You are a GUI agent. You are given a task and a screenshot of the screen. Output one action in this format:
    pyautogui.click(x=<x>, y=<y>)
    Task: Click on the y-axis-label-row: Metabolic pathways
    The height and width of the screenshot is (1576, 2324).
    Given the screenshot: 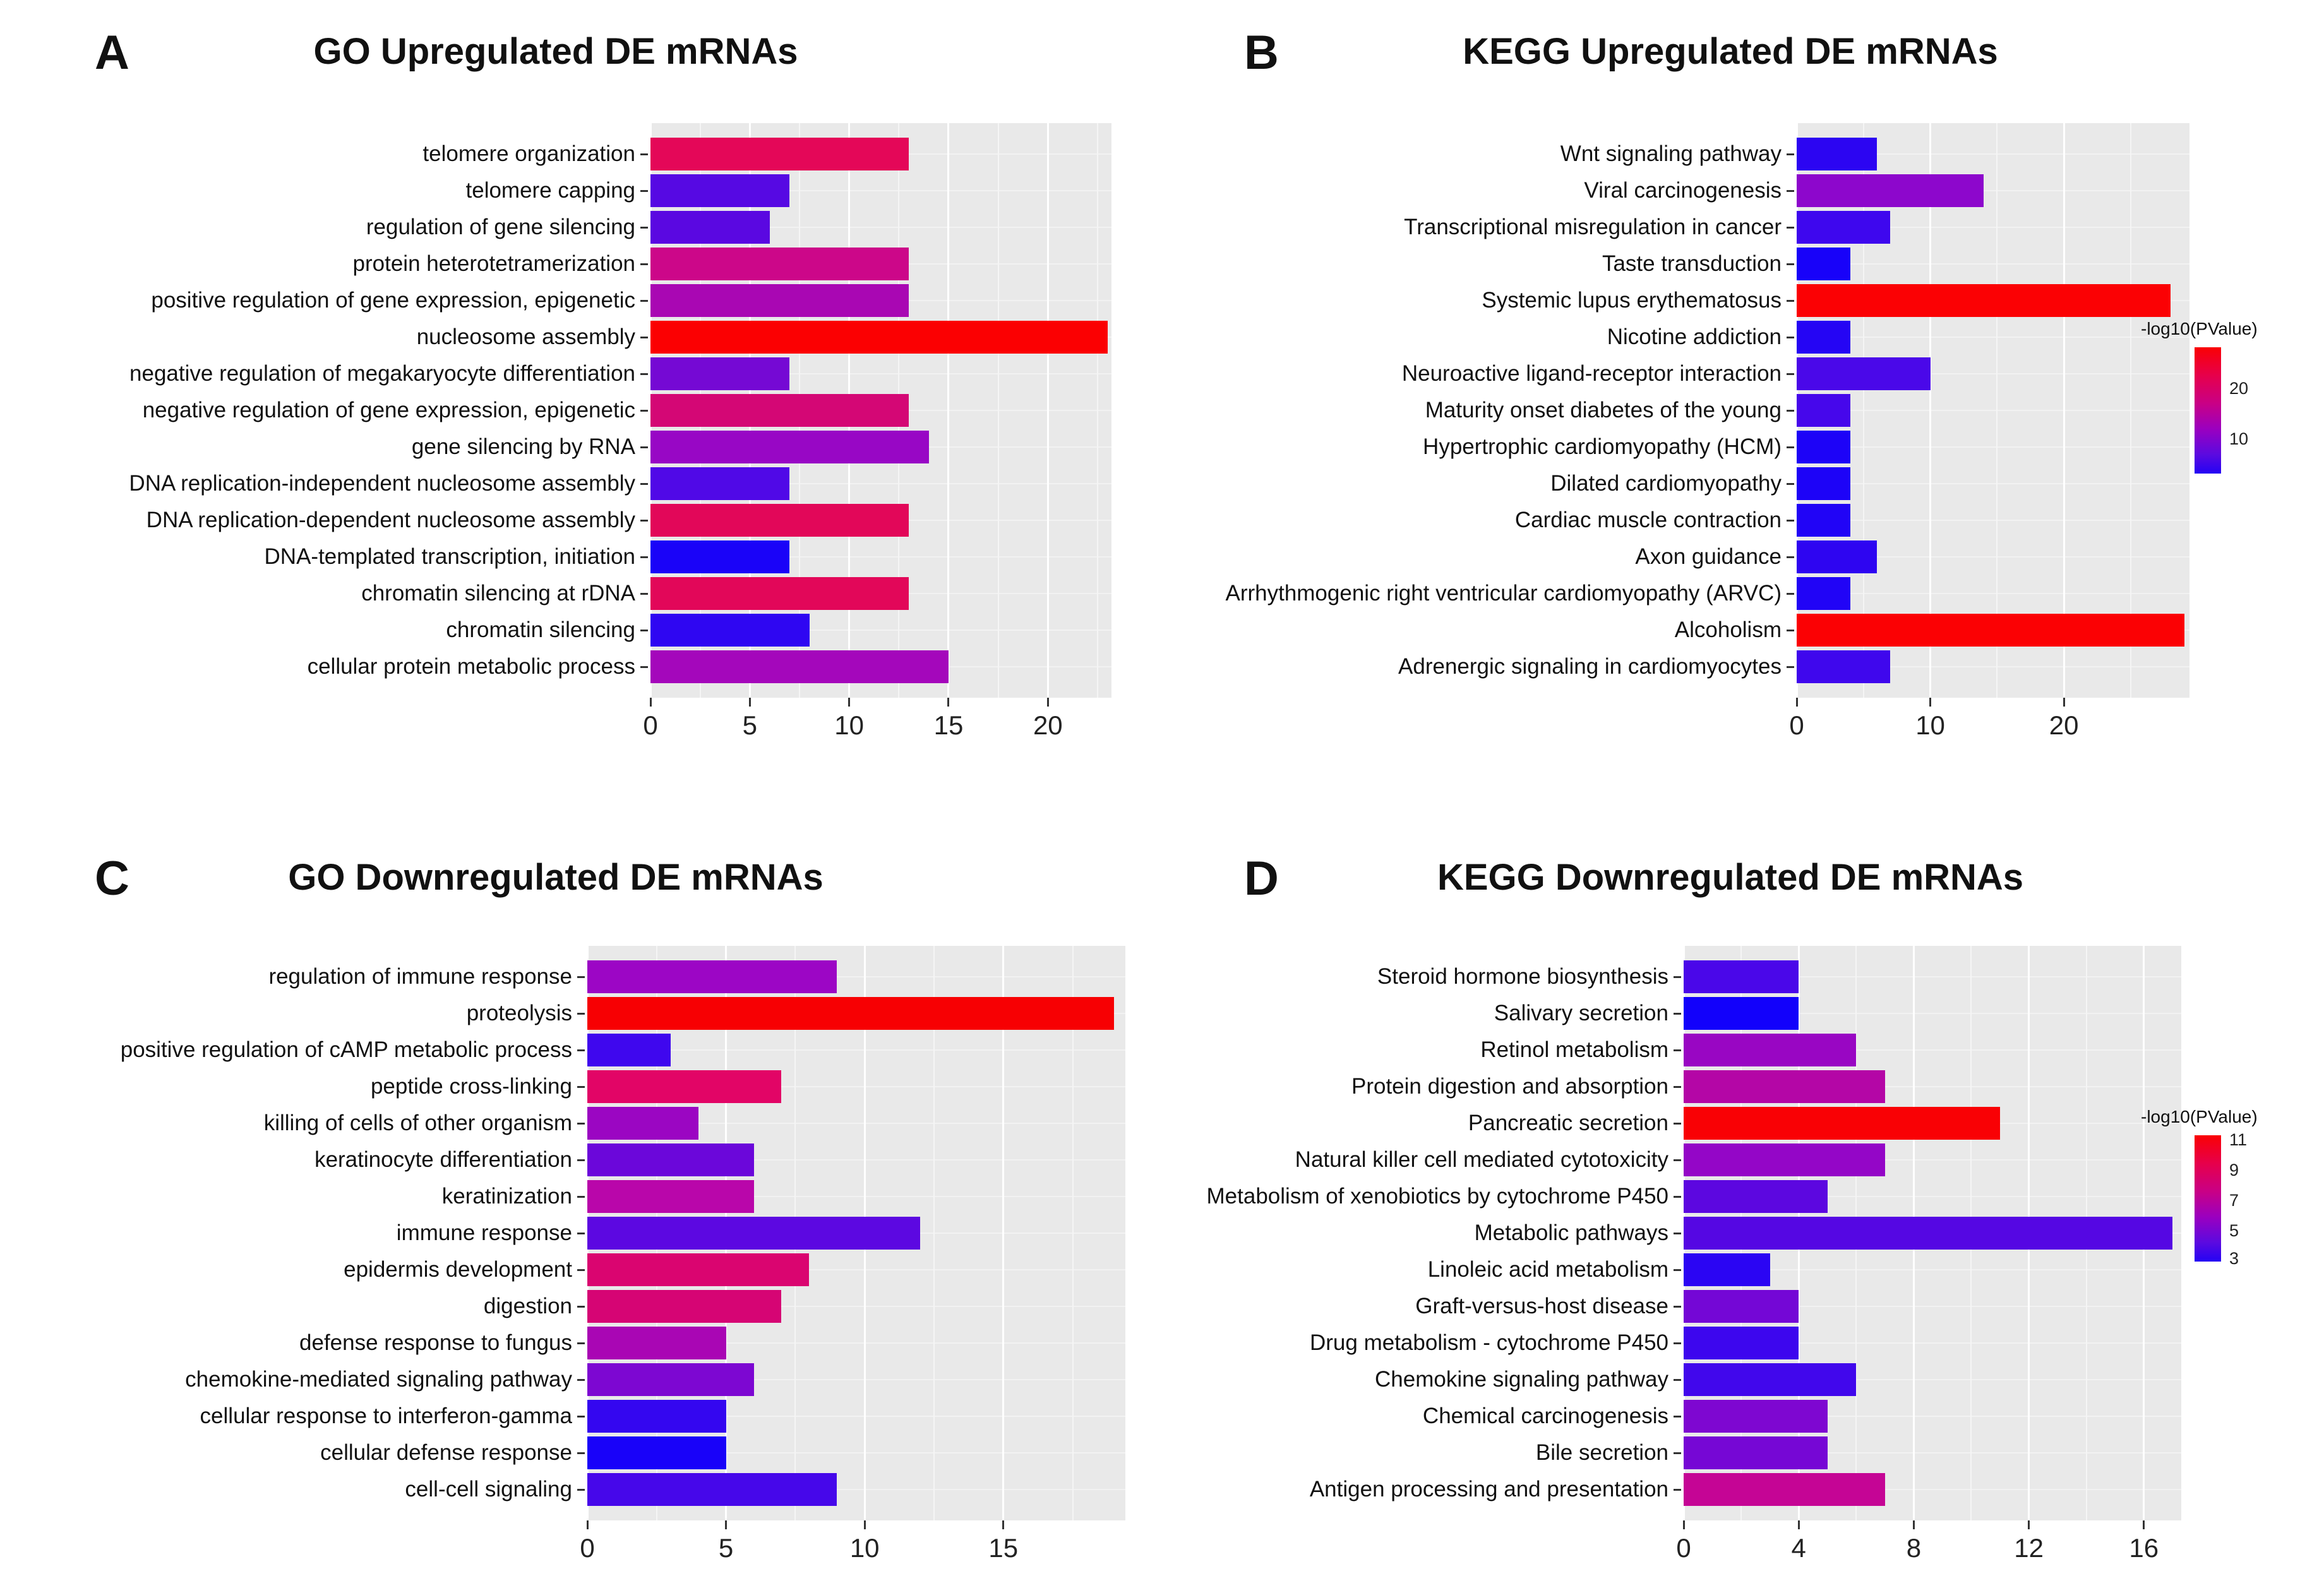 What is the action you would take?
    pyautogui.click(x=1409, y=1233)
    